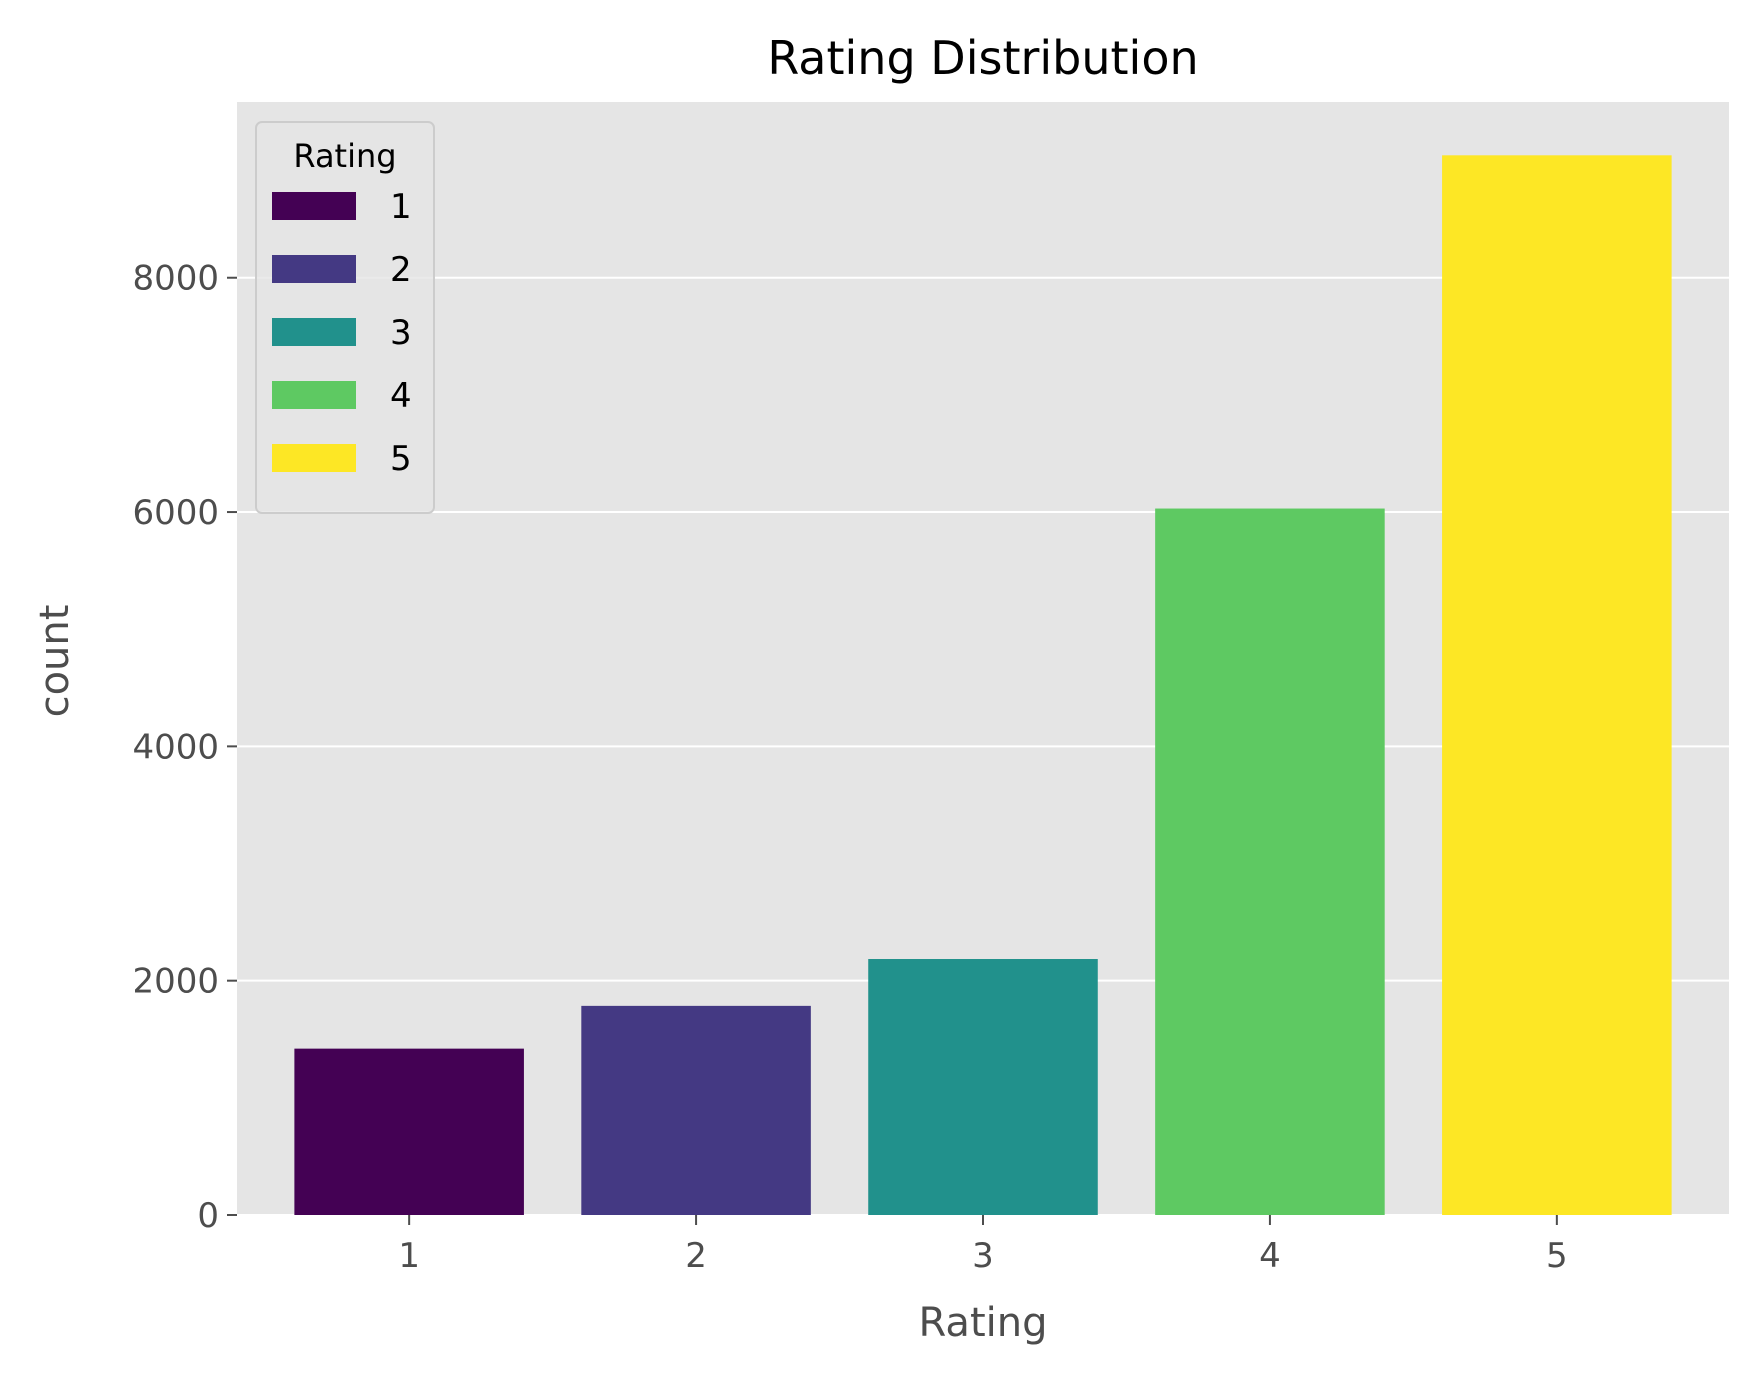 The image size is (1751, 1381). What do you see at coordinates (983, 1323) in the screenshot?
I see `x-axis-label: Rating` at bounding box center [983, 1323].